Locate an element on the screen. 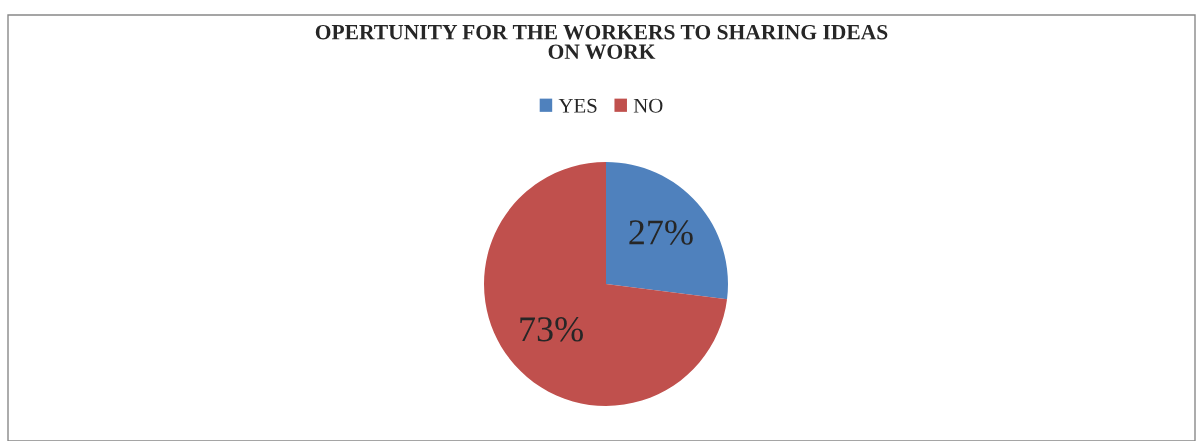 The width and height of the screenshot is (1203, 441). data-label: 27% is located at coordinates (661, 232).